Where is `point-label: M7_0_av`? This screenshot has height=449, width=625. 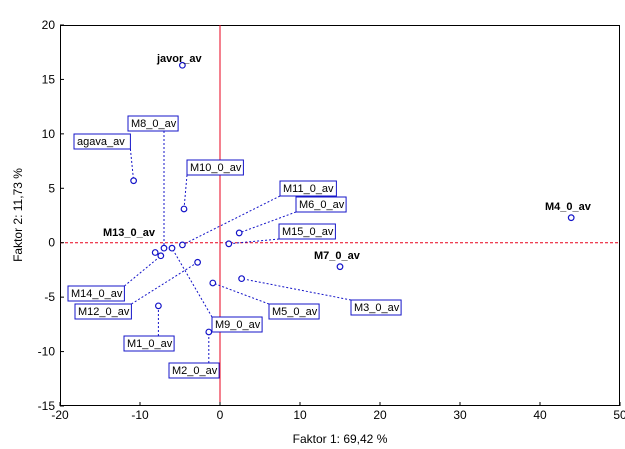
point-label: M7_0_av is located at coordinates (337, 256).